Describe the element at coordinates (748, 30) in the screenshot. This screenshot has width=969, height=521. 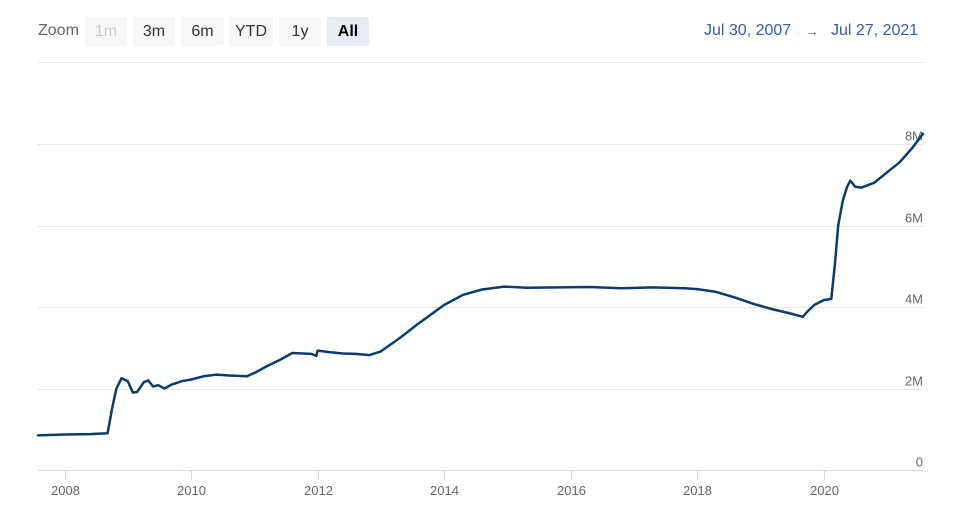
I see `range-from-date: Jul 30, 2007` at that location.